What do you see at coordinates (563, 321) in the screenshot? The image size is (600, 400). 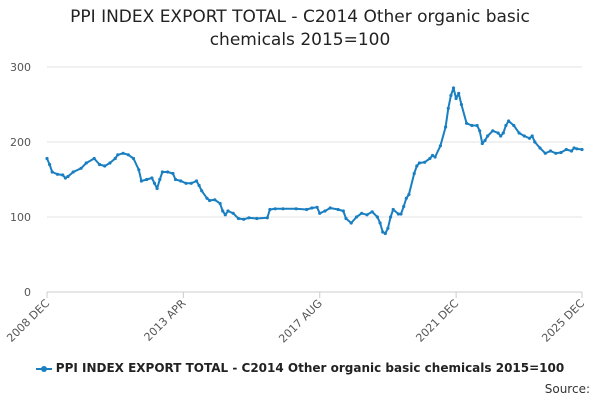 I see `x-tick-label: 2025 DEC` at bounding box center [563, 321].